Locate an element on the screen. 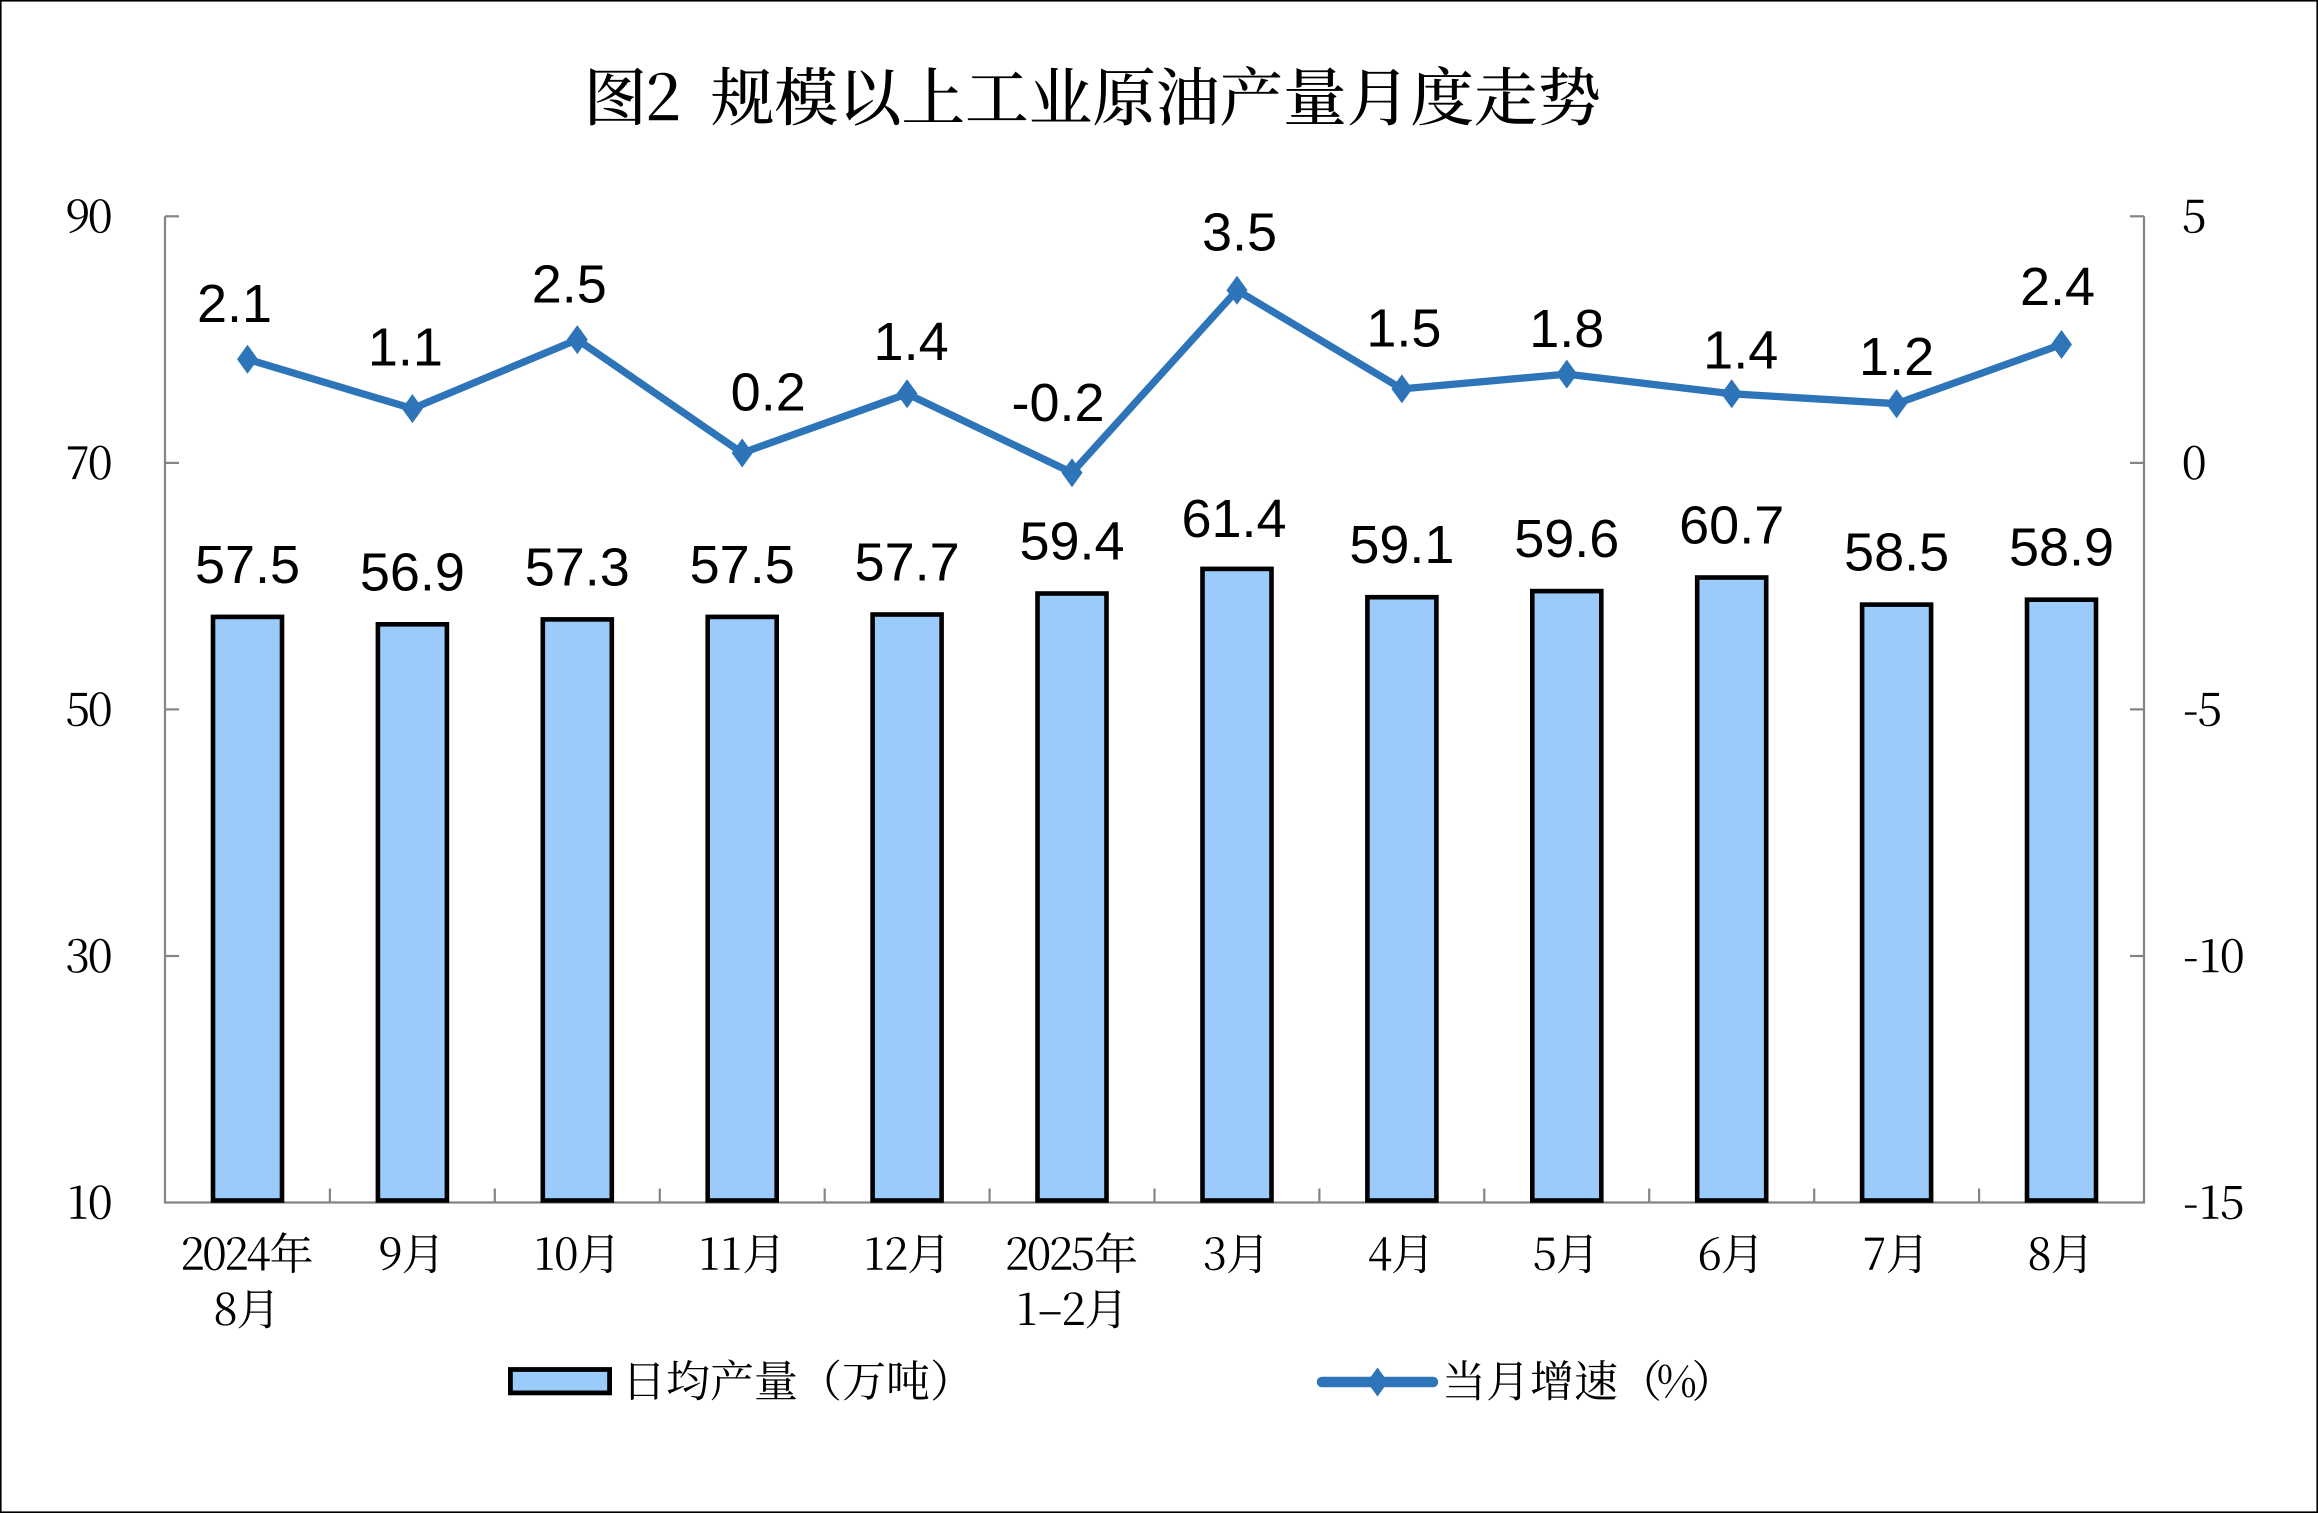  svg-text: 1.2 is located at coordinates (1896, 357).